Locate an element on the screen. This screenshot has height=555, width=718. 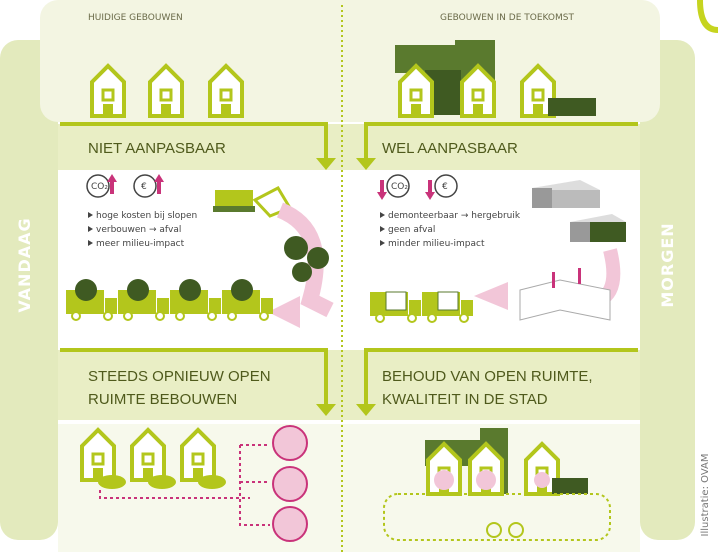
heading: WEL AANPASBAAR is located at coordinates (450, 148).